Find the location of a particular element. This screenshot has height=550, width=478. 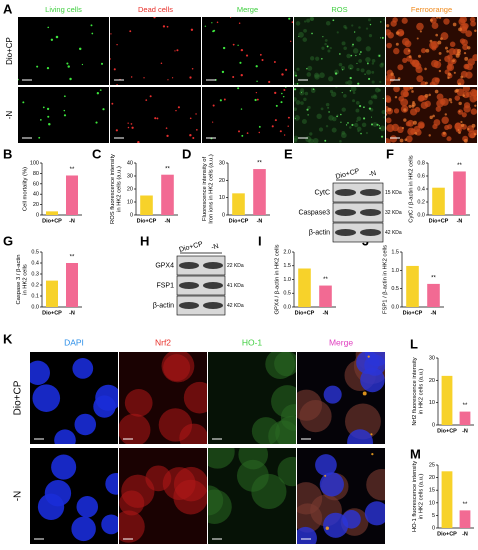

panel-letter: M is located at coordinates (415, 453).